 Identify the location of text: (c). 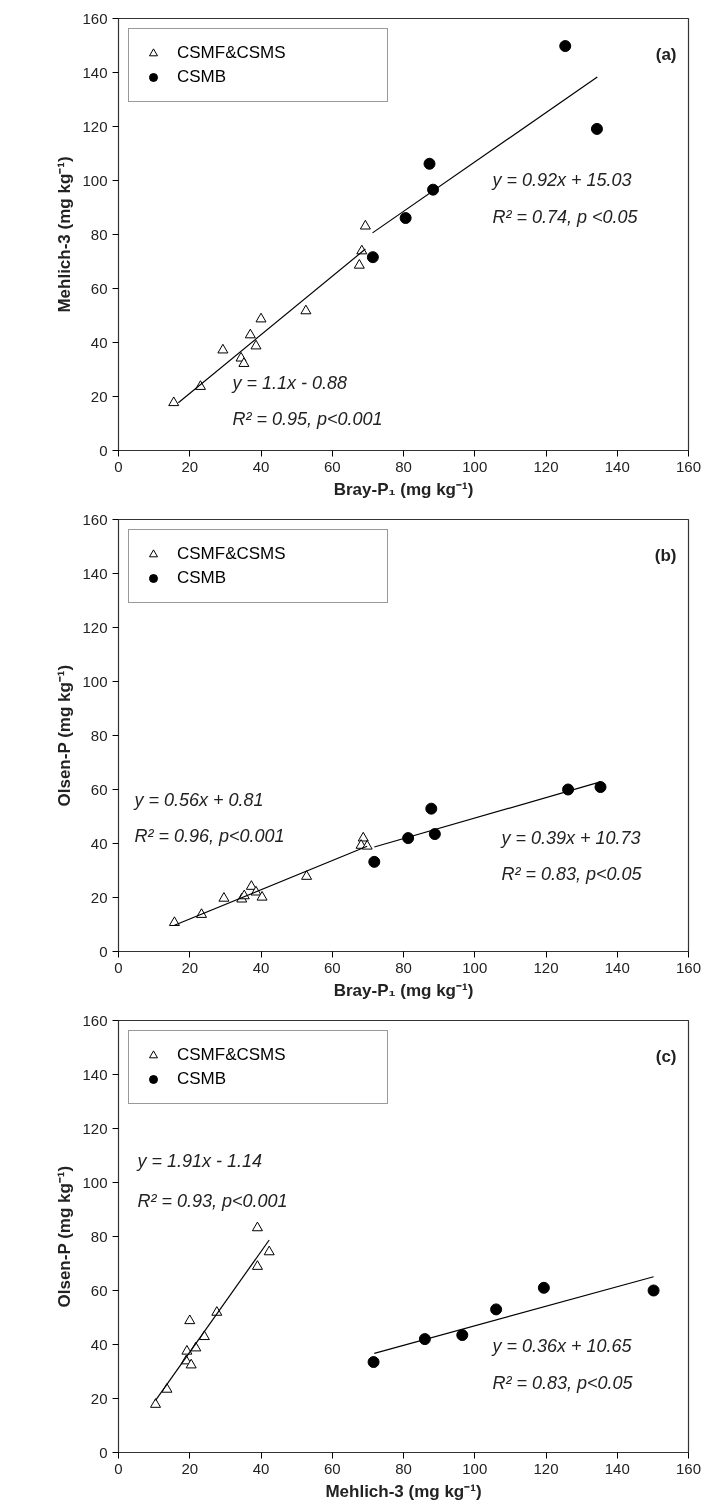
(666, 1056).